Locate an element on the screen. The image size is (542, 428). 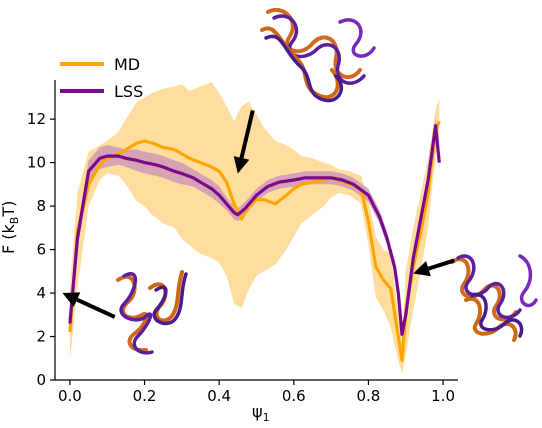
x-tick-label: 0.8 is located at coordinates (369, 396).